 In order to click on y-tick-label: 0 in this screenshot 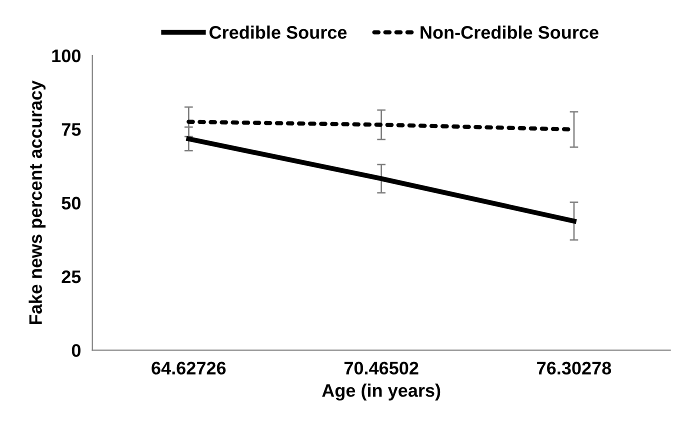, I will do `click(76, 350)`.